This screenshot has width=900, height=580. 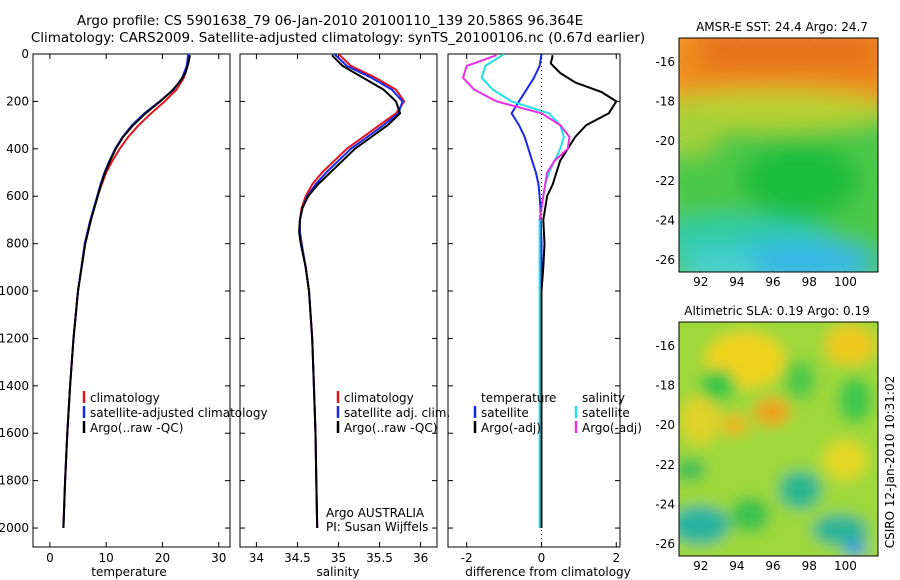 What do you see at coordinates (397, 413) in the screenshot?
I see `legend-satellite-adj: satellite adj. clim.` at bounding box center [397, 413].